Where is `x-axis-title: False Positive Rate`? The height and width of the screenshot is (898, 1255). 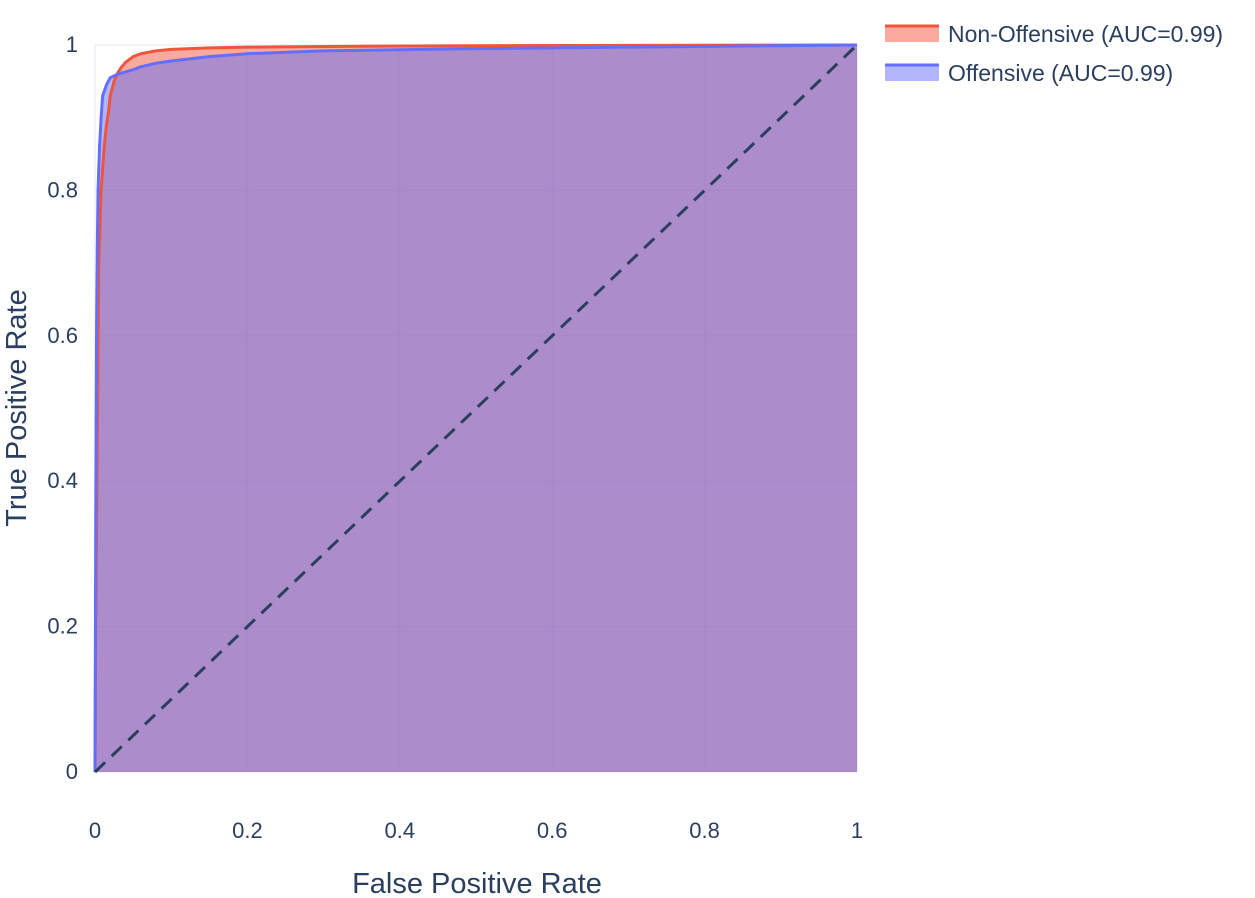
x-axis-title: False Positive Rate is located at coordinates (477, 883).